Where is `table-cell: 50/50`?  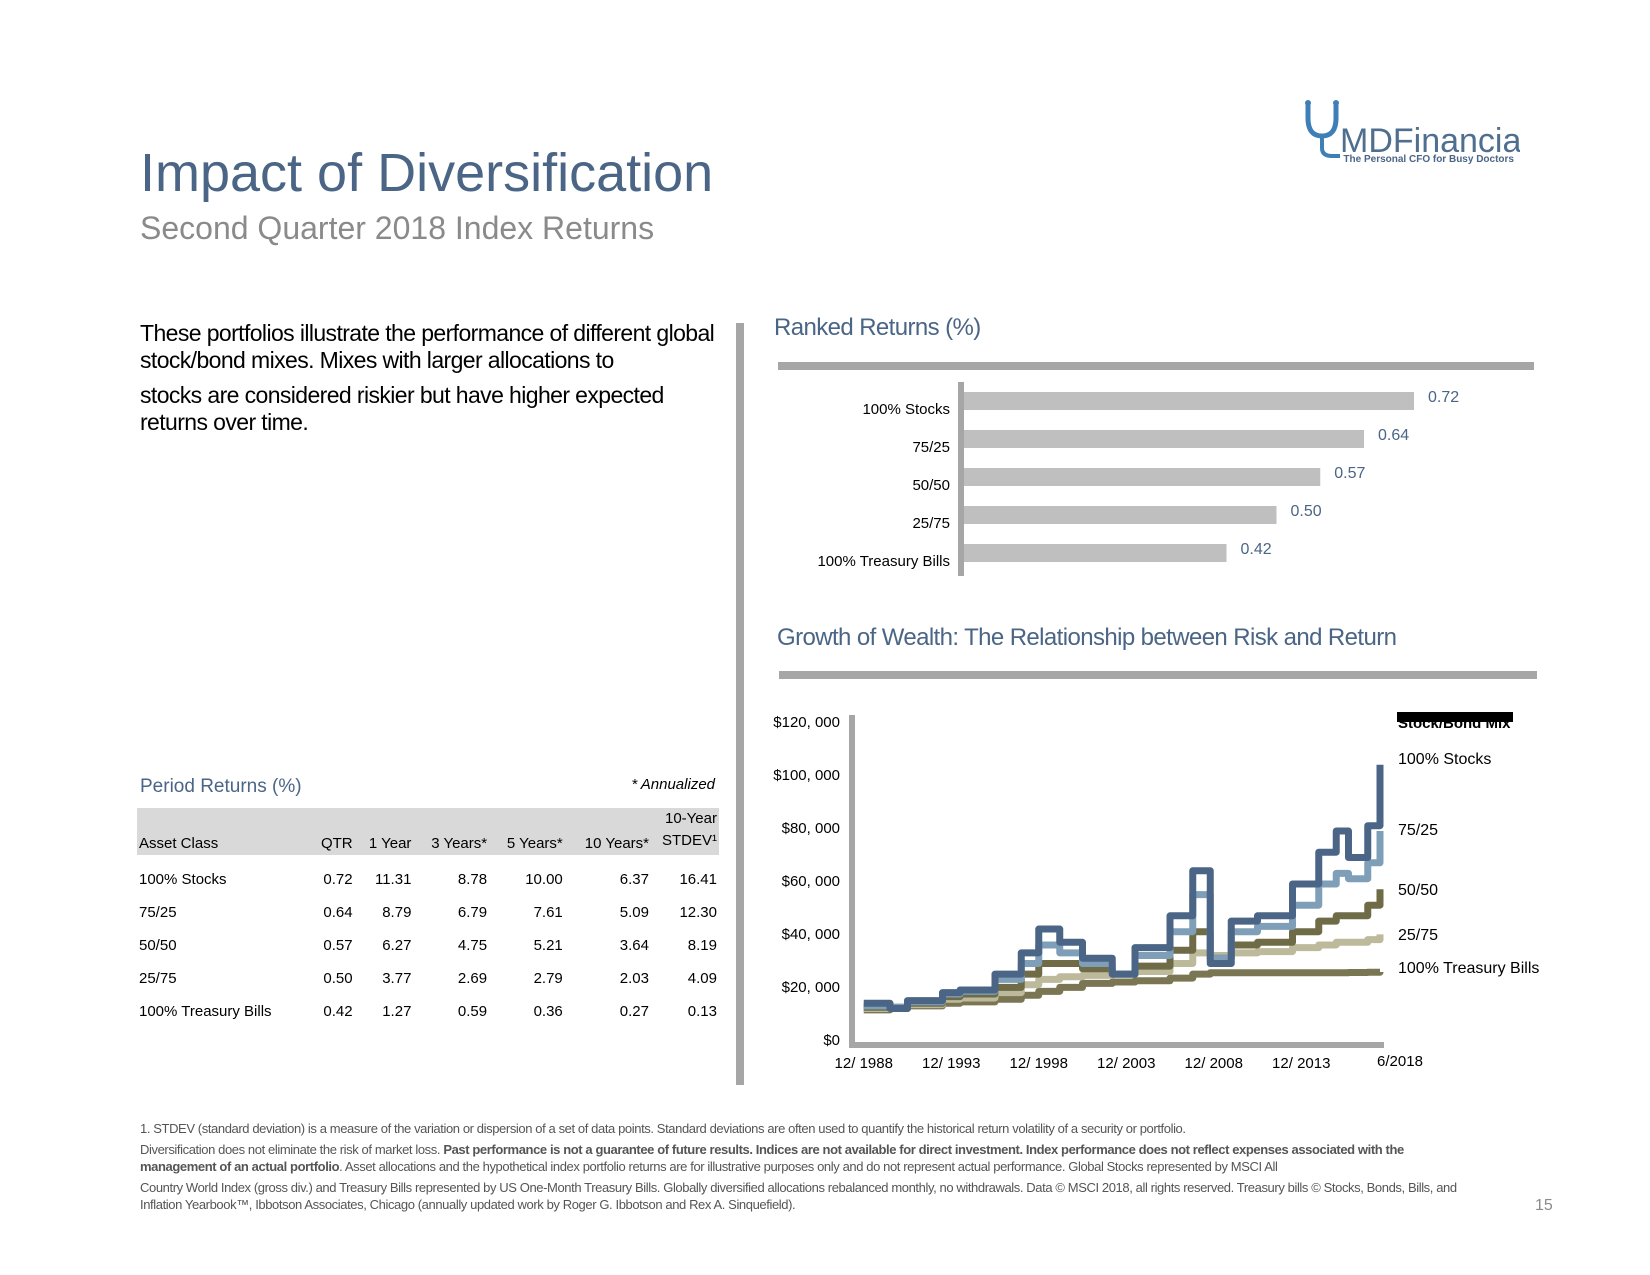
table-cell: 50/50 is located at coordinates (158, 945).